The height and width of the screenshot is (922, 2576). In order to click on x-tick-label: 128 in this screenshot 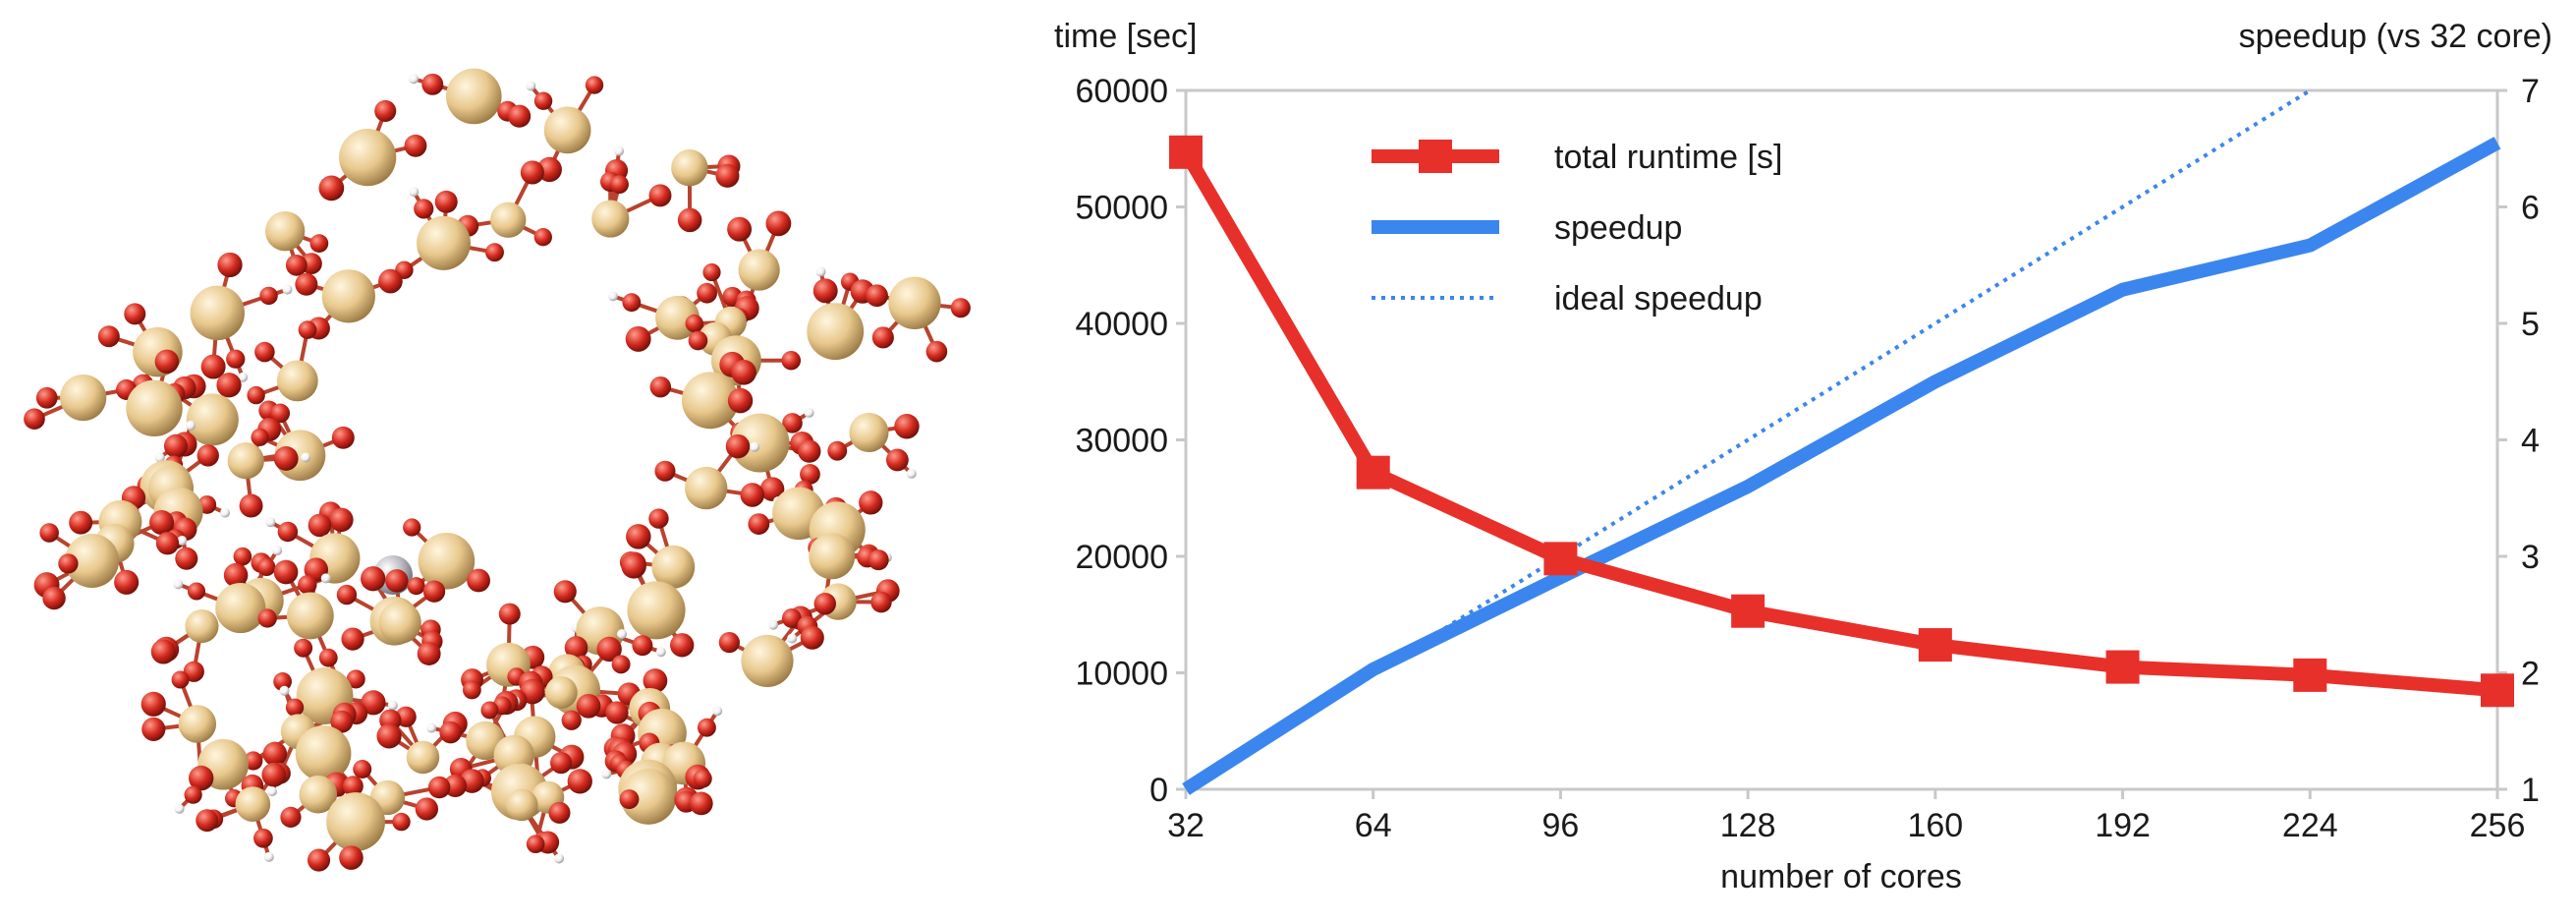, I will do `click(1748, 825)`.